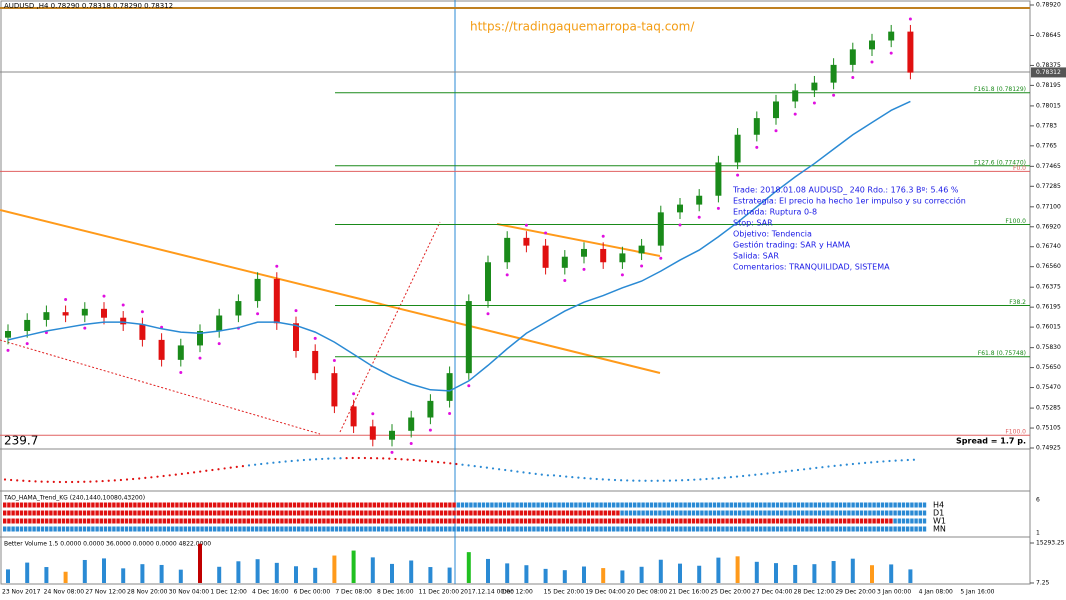  I want to click on x-tick-label: 2017.12.14 00:00, so click(487, 592).